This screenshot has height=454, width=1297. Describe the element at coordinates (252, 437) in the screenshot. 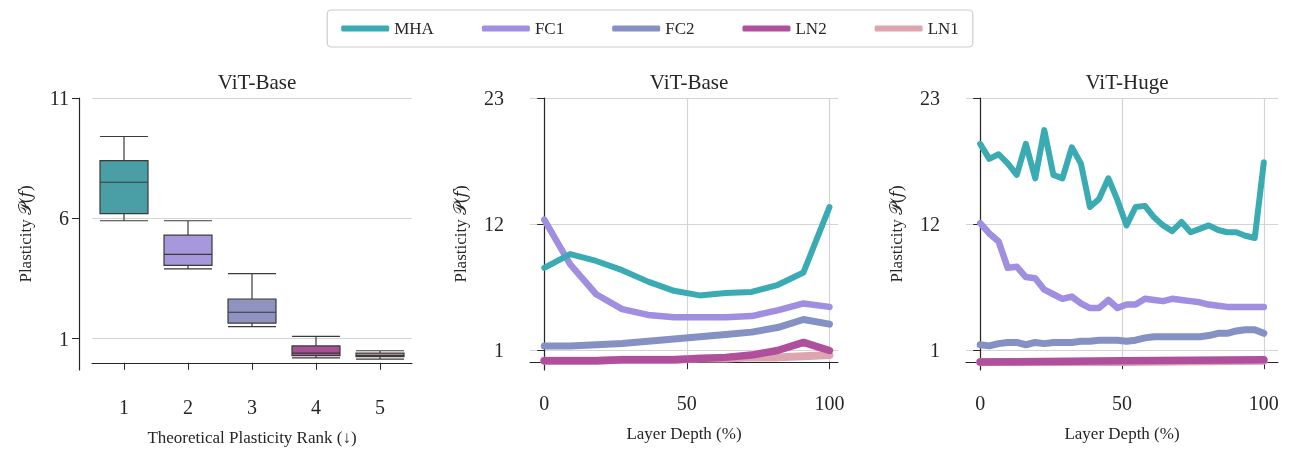

I see `x-axis-title: Theoretical Plasticity Rank (↓)` at that location.